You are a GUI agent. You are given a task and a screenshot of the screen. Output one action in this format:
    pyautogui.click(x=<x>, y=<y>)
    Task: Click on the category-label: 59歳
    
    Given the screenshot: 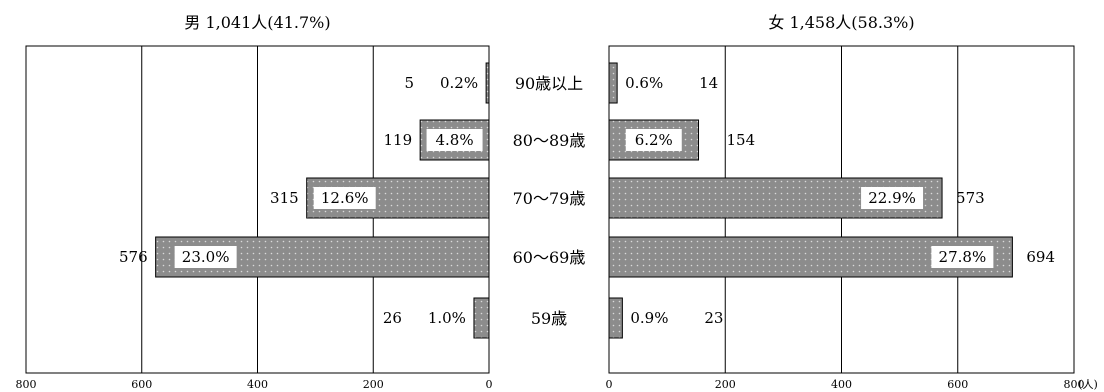 What is the action you would take?
    pyautogui.click(x=549, y=318)
    